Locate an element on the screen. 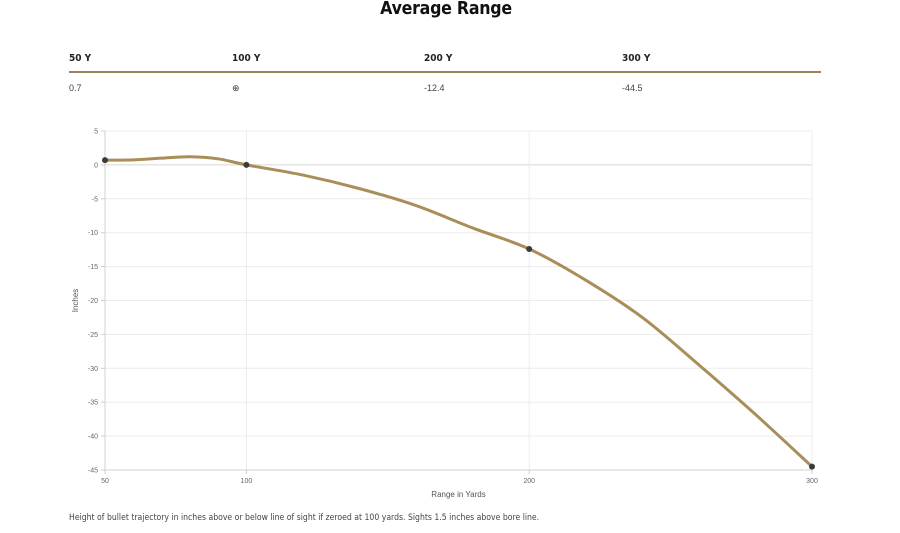 Image resolution: width=900 pixels, height=533 pixels. table-divider is located at coordinates (445, 72).